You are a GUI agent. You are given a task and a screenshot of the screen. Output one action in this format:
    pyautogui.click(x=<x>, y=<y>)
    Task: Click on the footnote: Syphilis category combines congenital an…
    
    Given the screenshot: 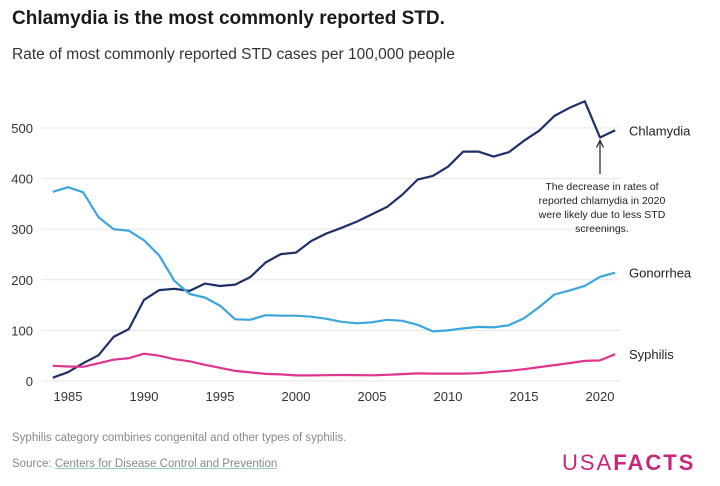 What is the action you would take?
    pyautogui.click(x=179, y=438)
    